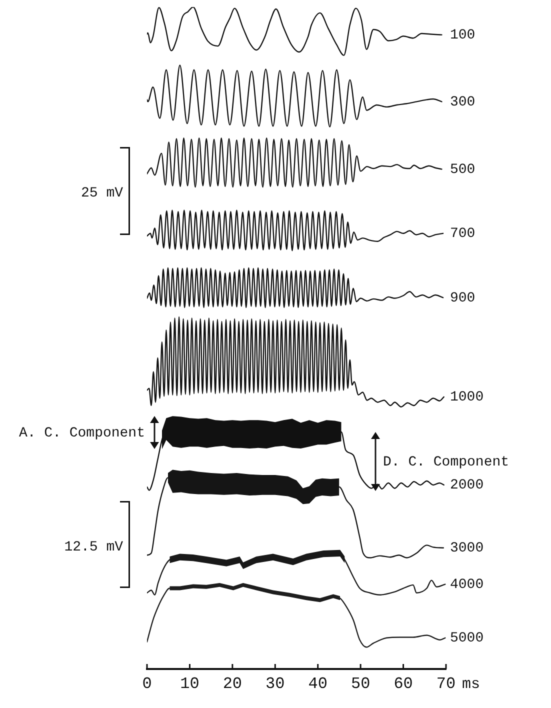 The width and height of the screenshot is (551, 708). I want to click on x-axis-title: ms, so click(471, 684).